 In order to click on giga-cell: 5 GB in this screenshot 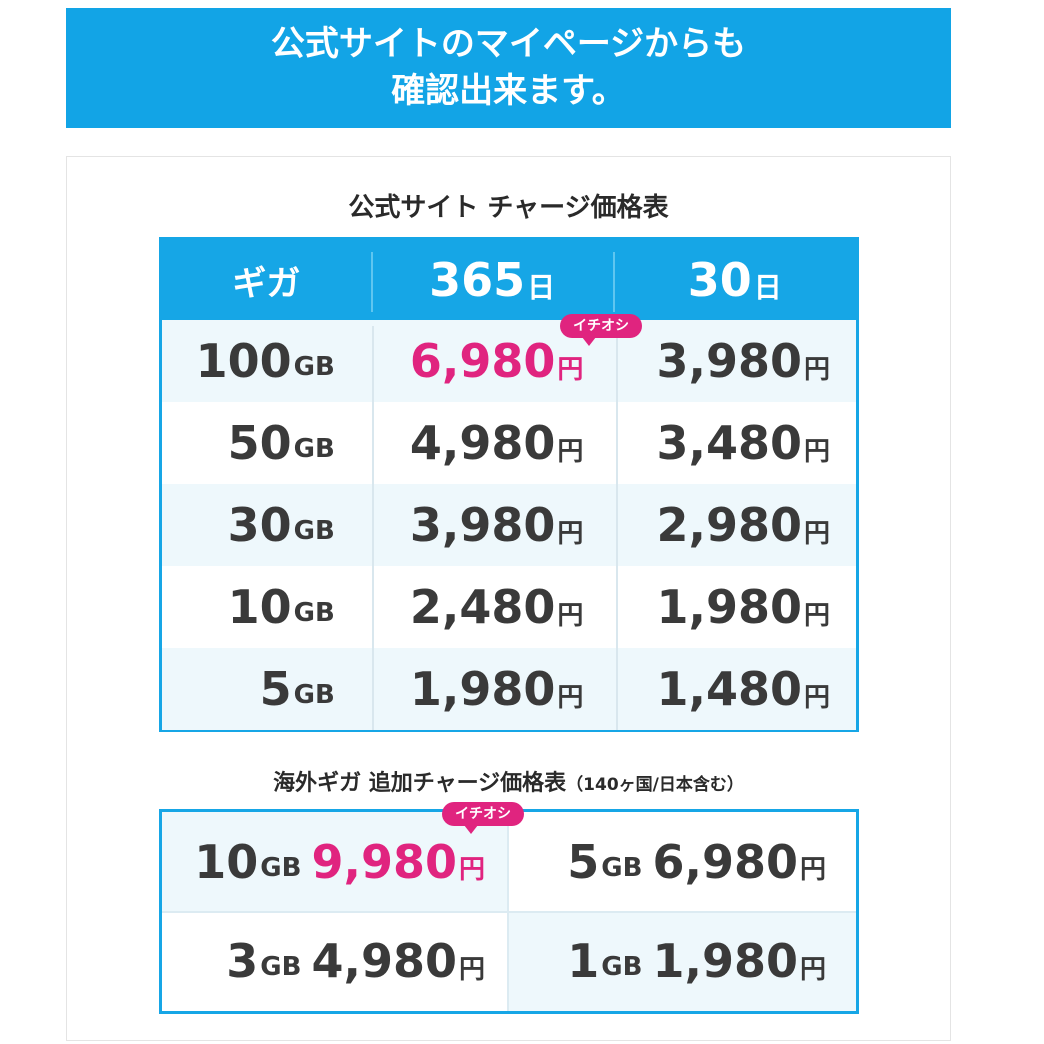, I will do `click(297, 689)`.